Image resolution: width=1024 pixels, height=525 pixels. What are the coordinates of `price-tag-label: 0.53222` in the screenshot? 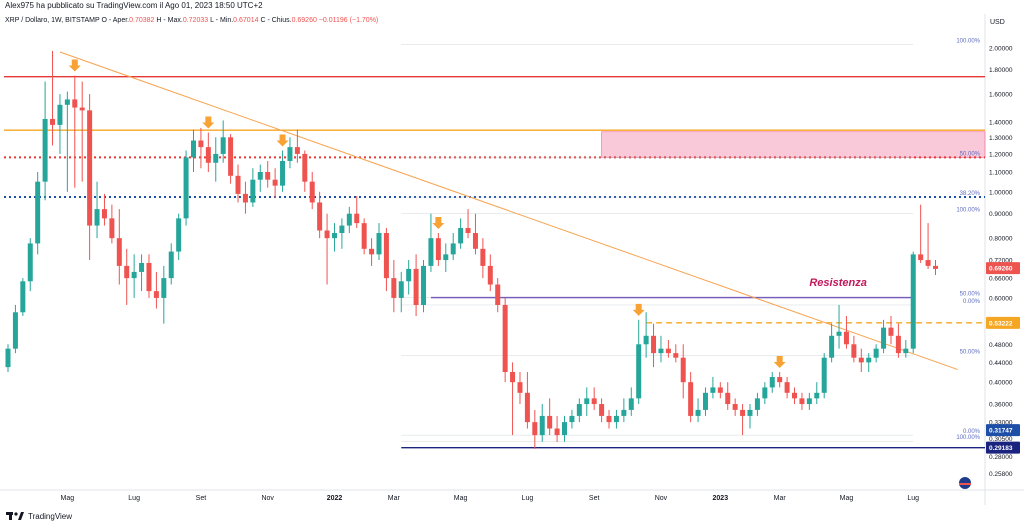 It's located at (1001, 323).